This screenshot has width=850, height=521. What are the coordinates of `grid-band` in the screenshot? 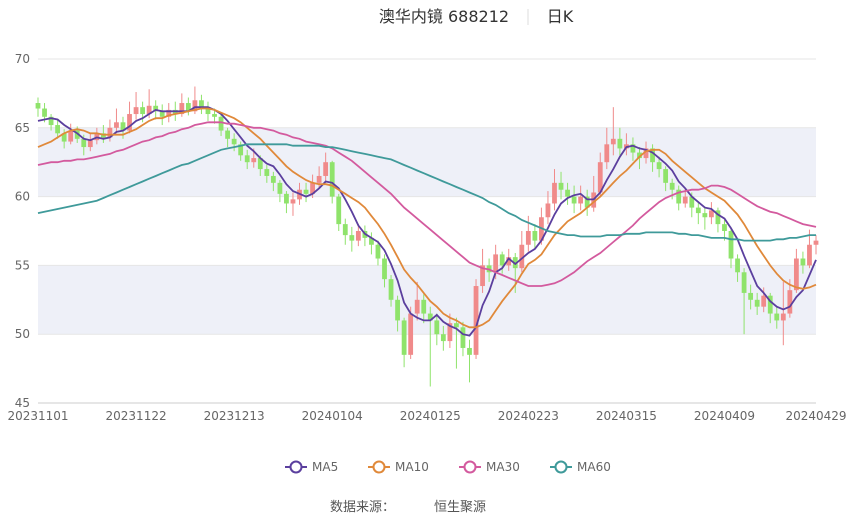 It's located at (427, 300).